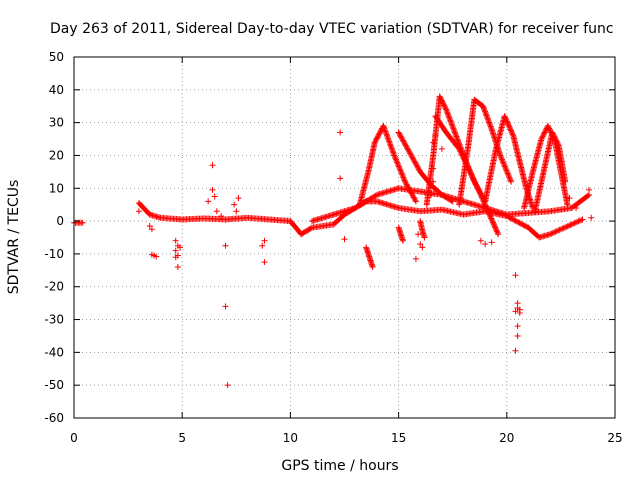 This screenshot has height=480, width=640. I want to click on y-tick-label: 50, so click(56, 57).